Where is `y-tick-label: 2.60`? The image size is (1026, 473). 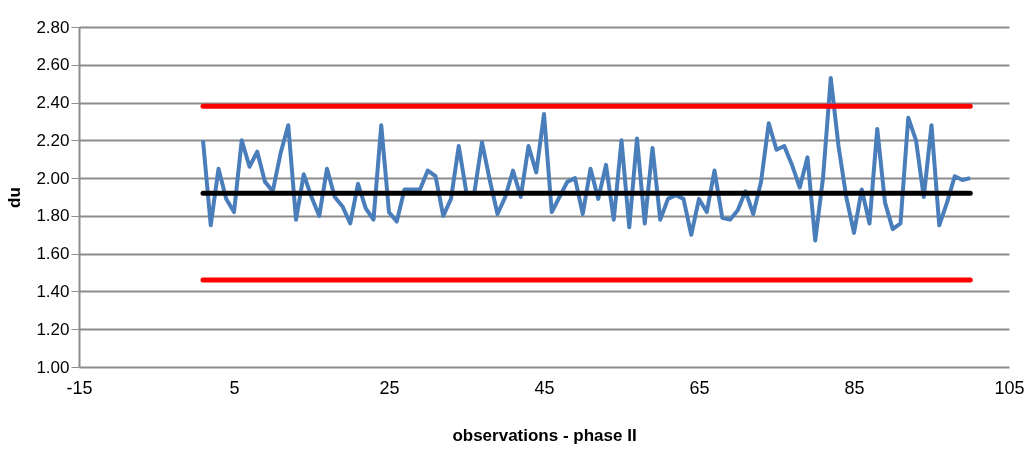 y-tick-label: 2.60 is located at coordinates (53, 65).